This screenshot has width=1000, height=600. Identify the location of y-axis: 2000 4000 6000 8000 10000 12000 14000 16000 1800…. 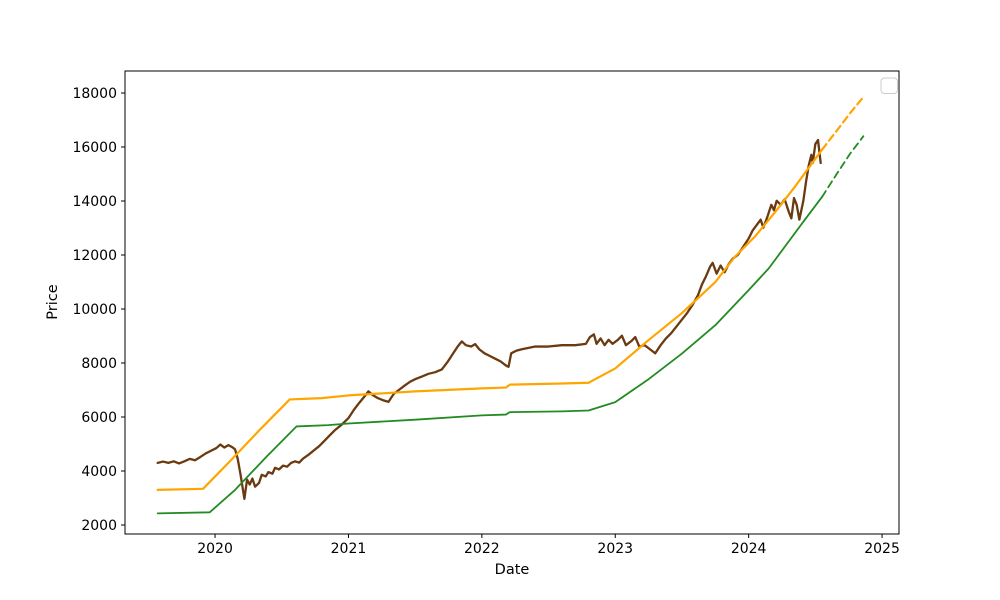
(98, 310).